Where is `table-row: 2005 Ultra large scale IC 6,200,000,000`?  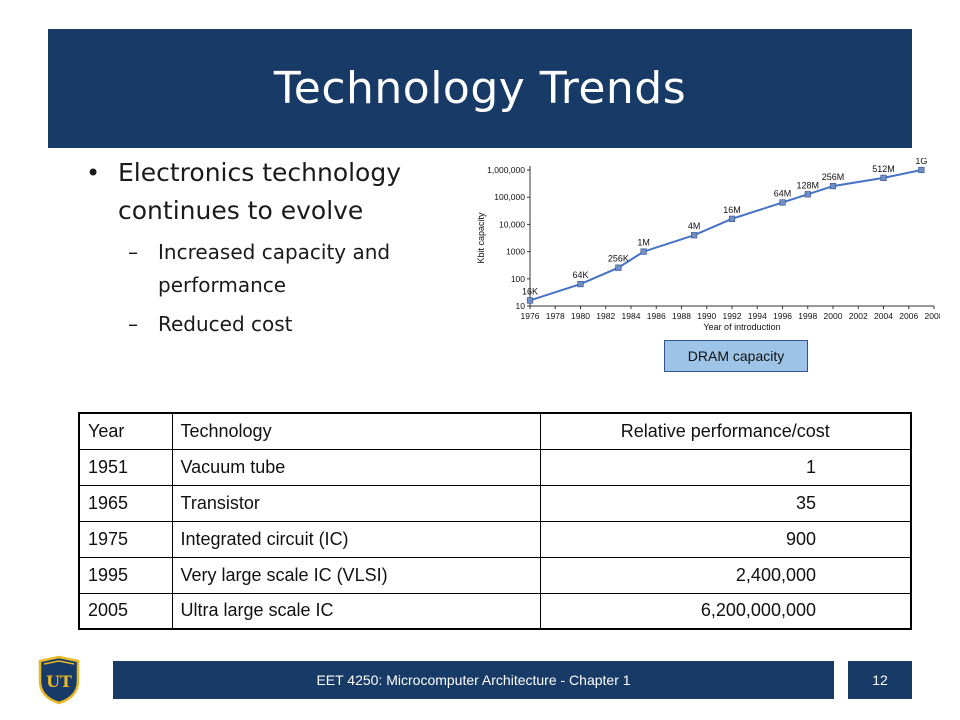
table-row: 2005 Ultra large scale IC 6,200,000,000 is located at coordinates (495, 611).